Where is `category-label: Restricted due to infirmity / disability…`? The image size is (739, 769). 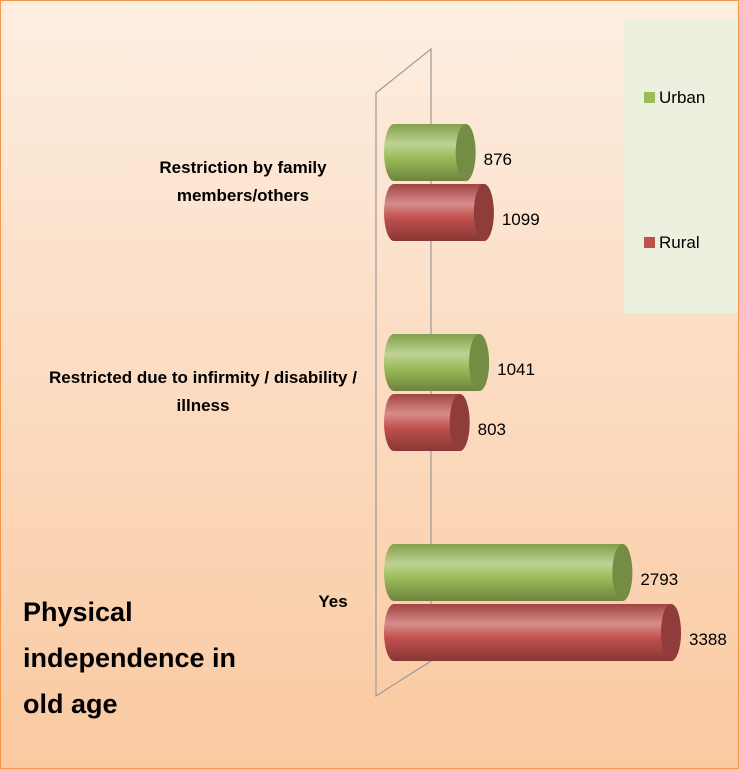 category-label: Restricted due to infirmity / disability… is located at coordinates (203, 391).